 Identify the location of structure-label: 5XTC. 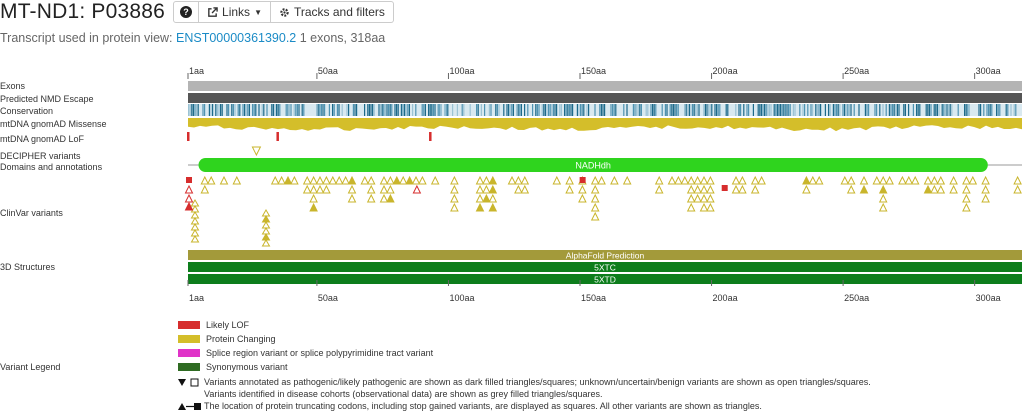
(605, 267).